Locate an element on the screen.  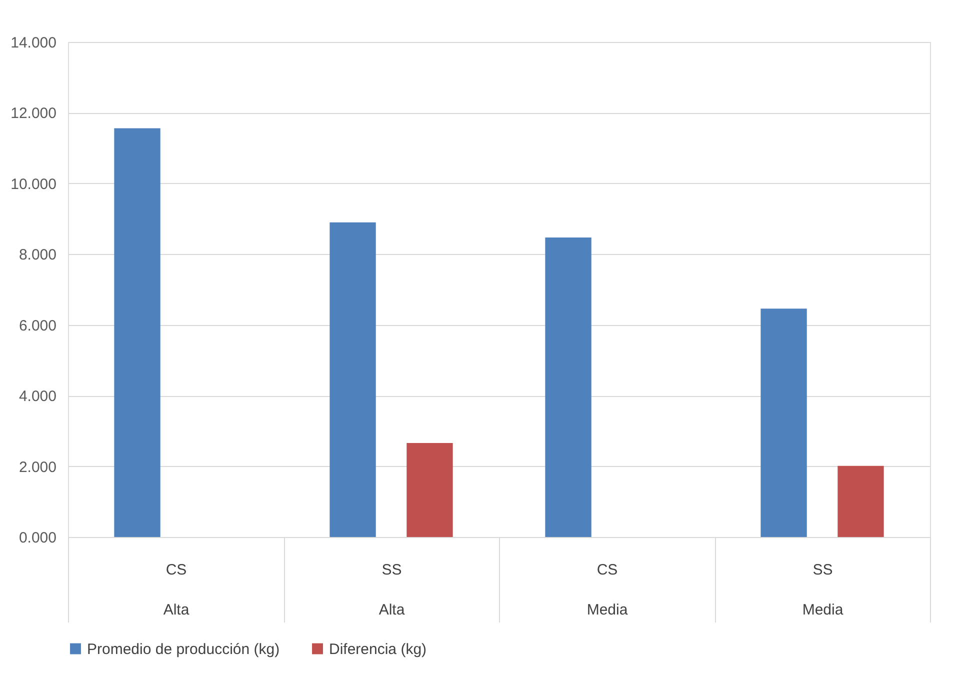
y-tick-label: 8.000 is located at coordinates (37, 255).